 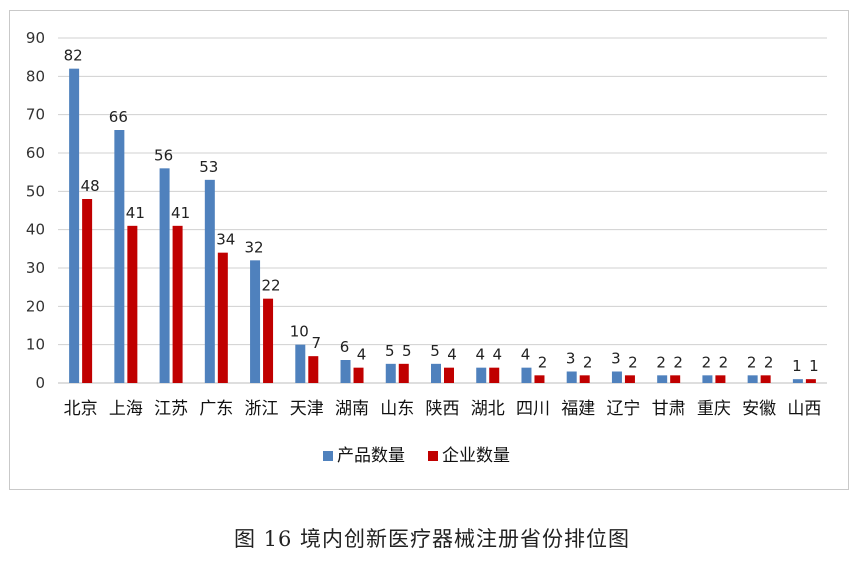 What do you see at coordinates (118, 117) in the screenshot?
I see `data-label: 66` at bounding box center [118, 117].